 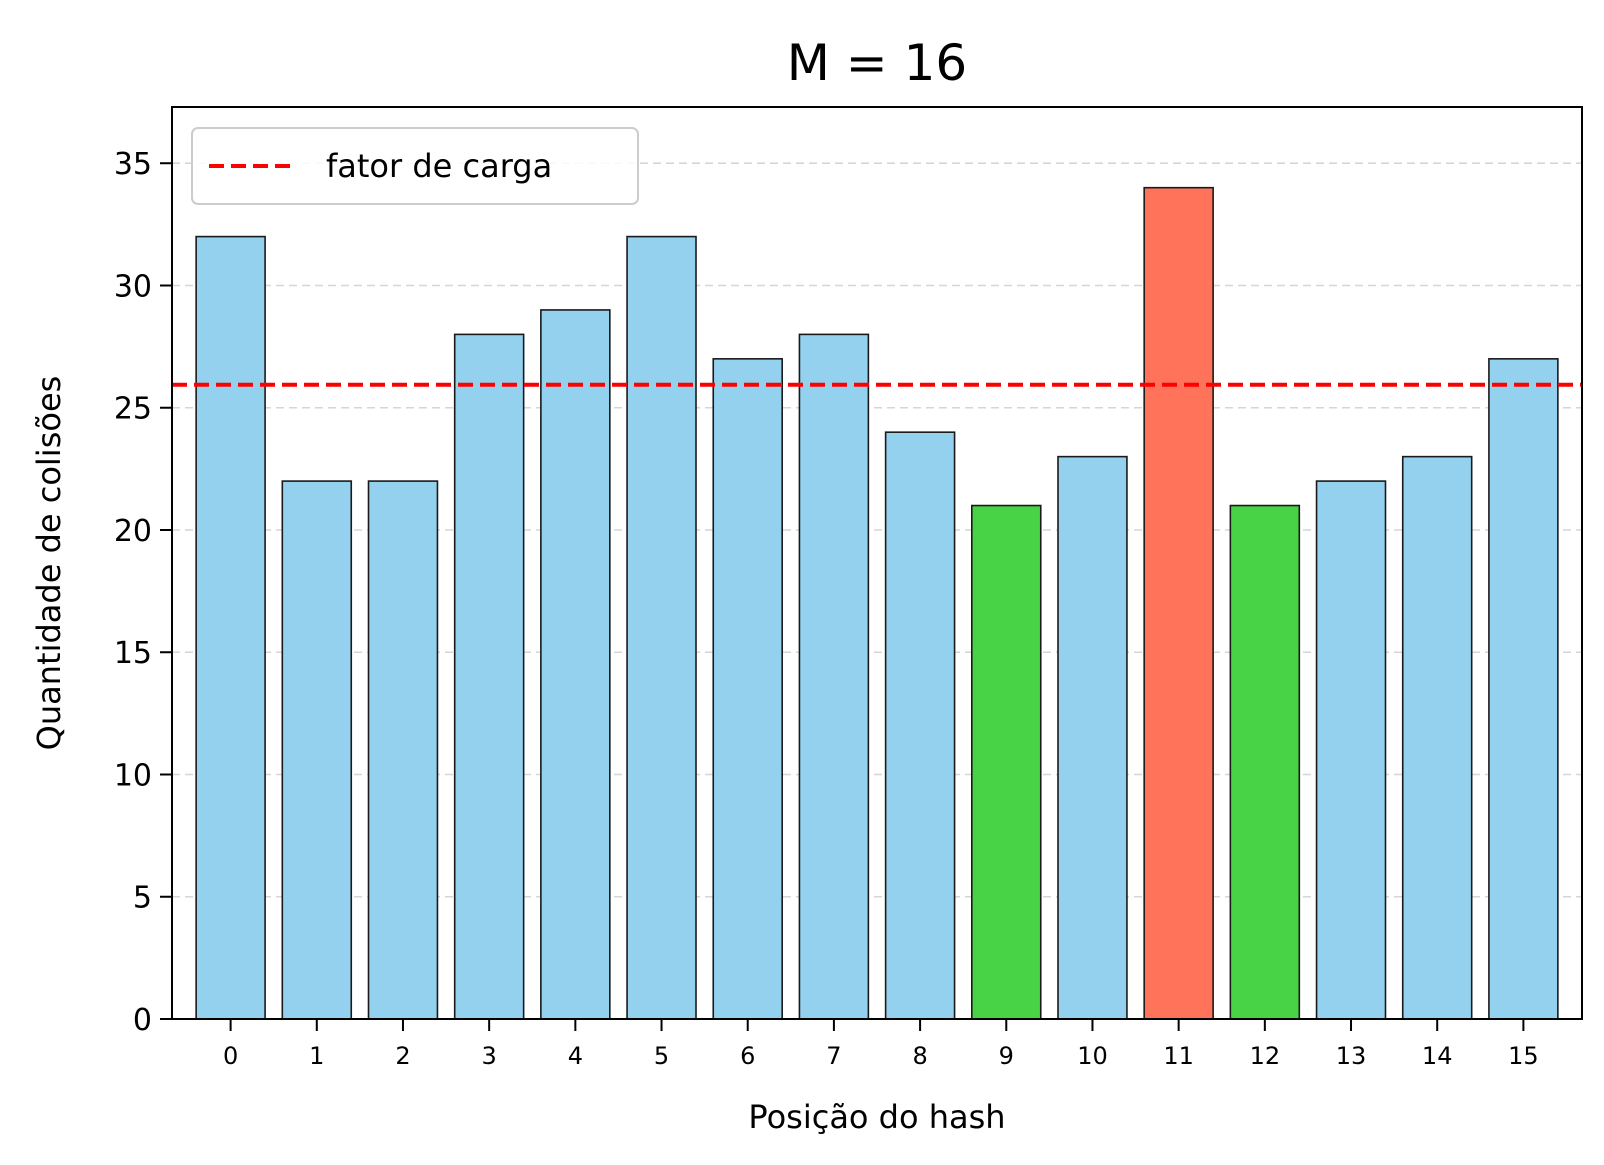 I want to click on x-tick-label: 10, so click(x=1092, y=1056).